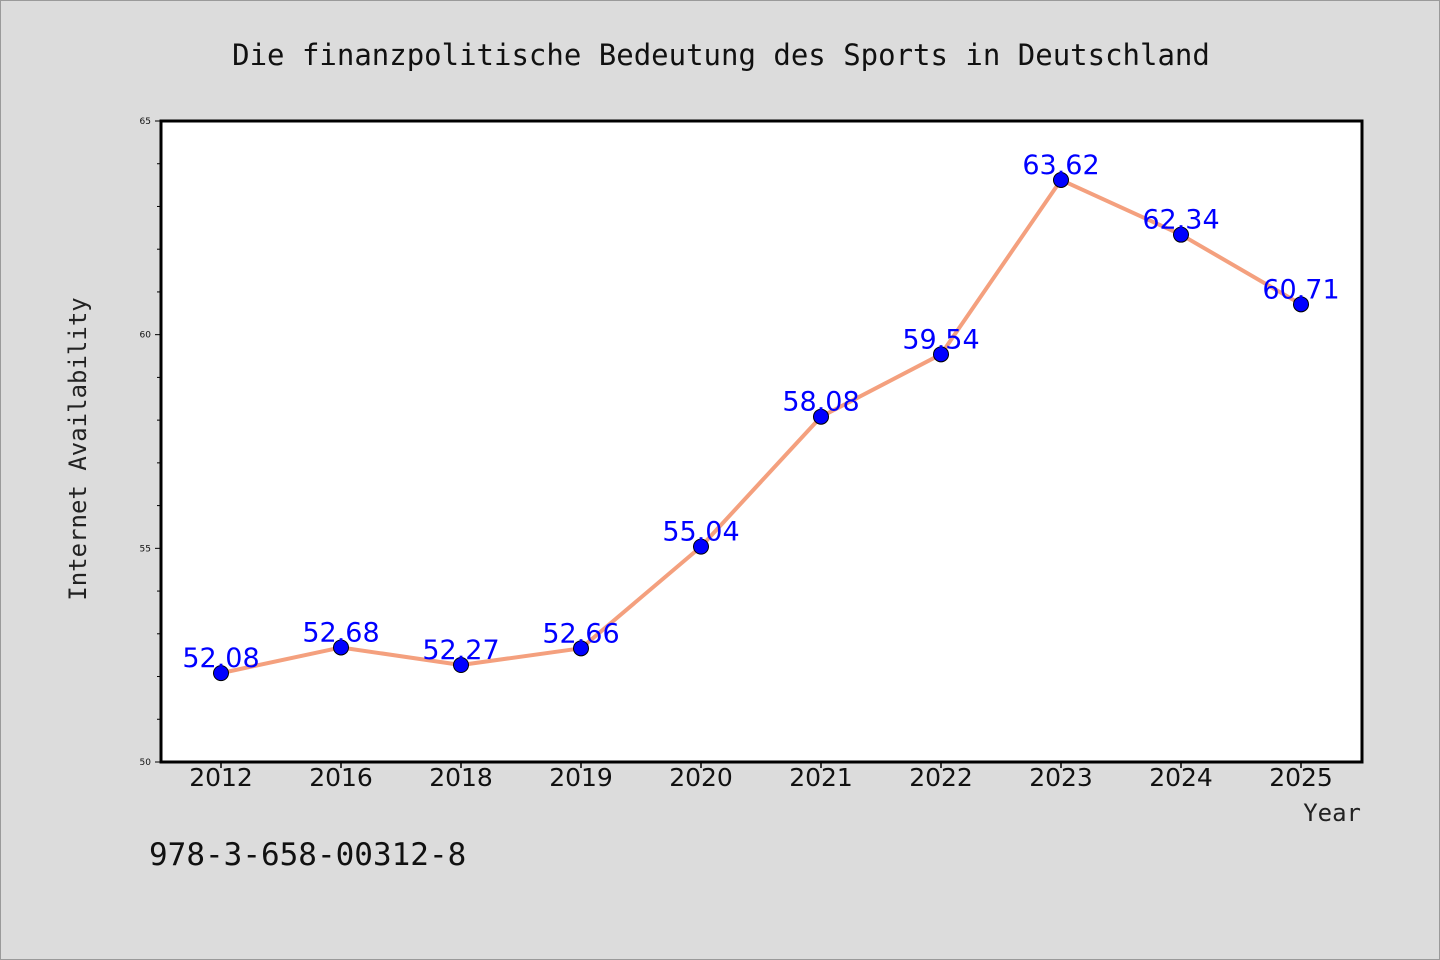  I want to click on y-tick-label: 60, so click(146, 336).